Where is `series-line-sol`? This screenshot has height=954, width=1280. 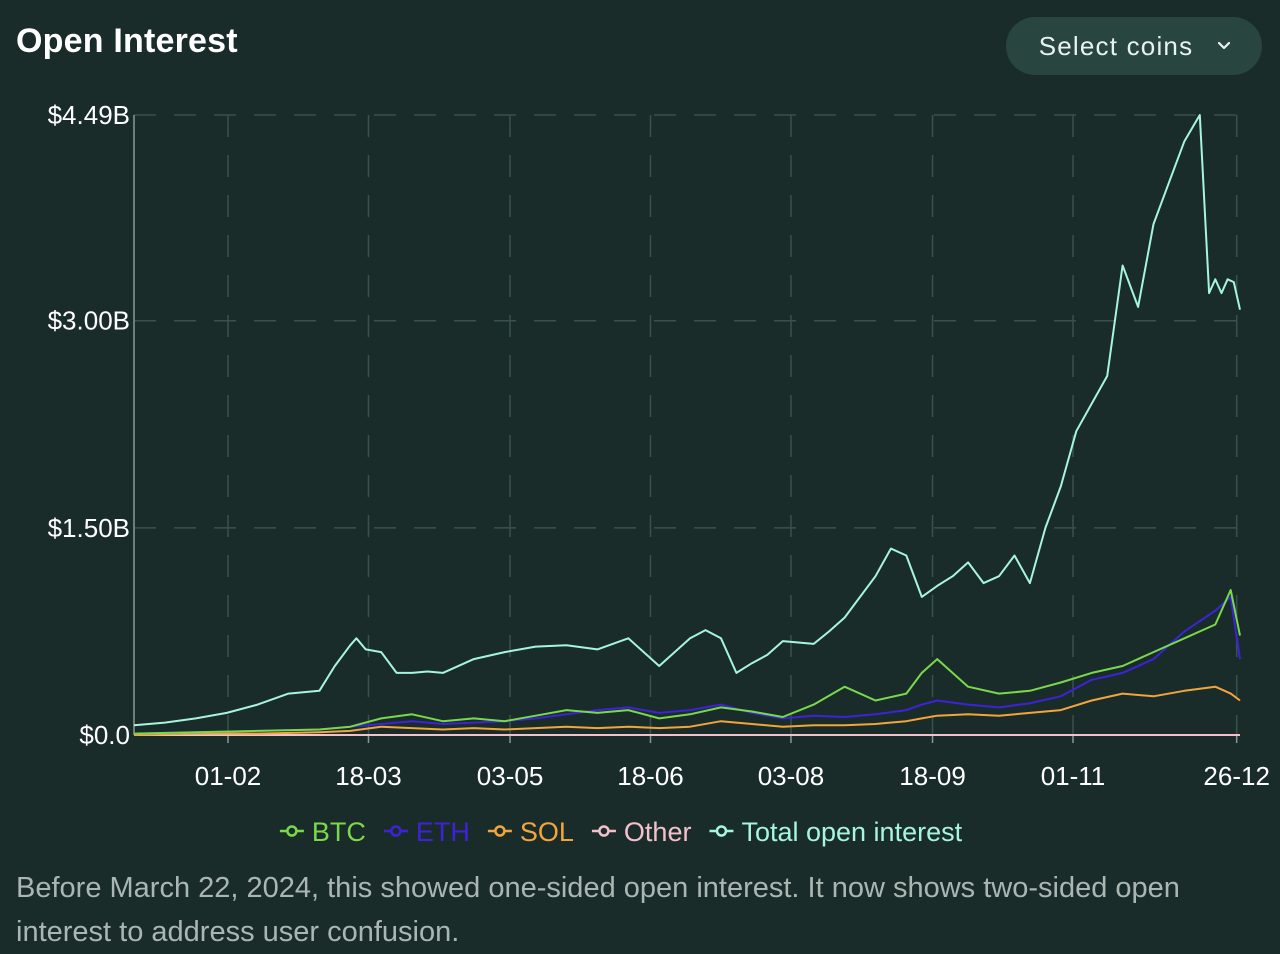
series-line-sol is located at coordinates (687, 710).